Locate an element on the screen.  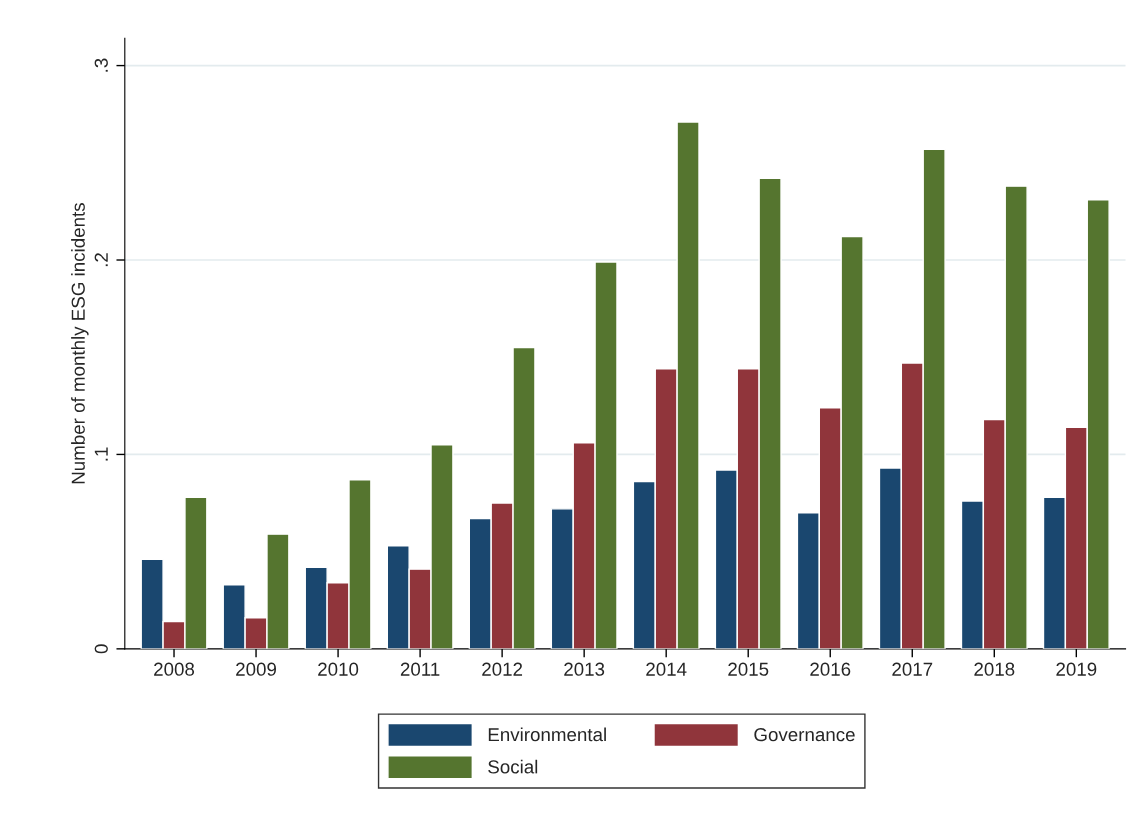
x-tick-label: 2012 is located at coordinates (502, 669).